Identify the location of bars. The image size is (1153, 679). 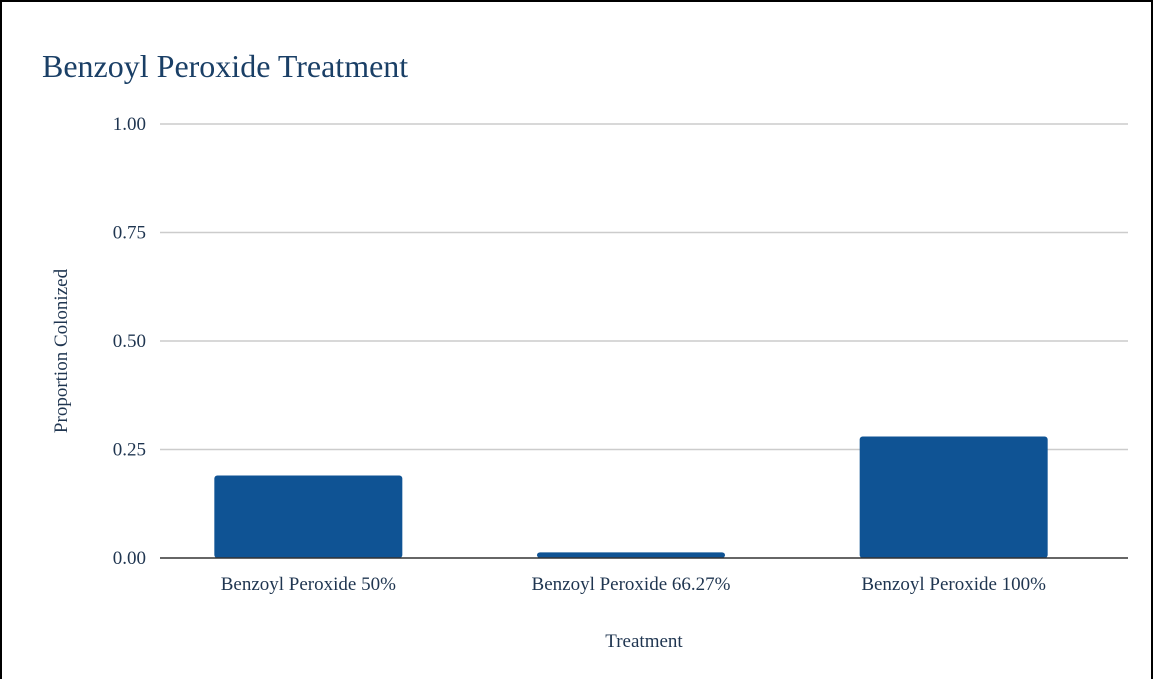
(631, 497).